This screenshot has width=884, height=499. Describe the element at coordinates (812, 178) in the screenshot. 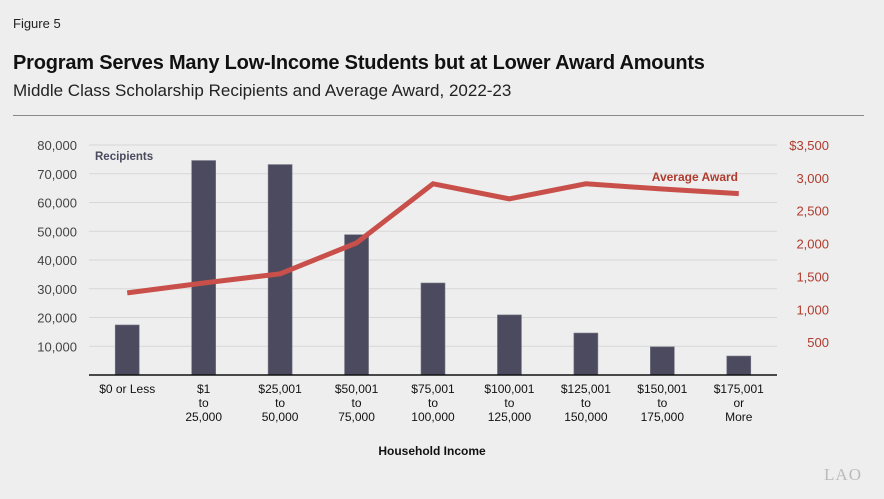

I see `right-tick-label: 3,000` at that location.